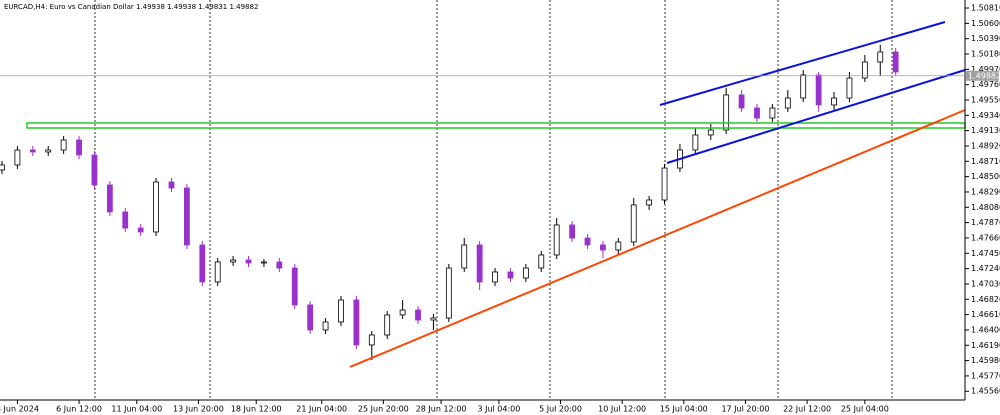 This screenshot has width=1000, height=415. What do you see at coordinates (985, 176) in the screenshot?
I see `y-tick-label: 1.48500` at bounding box center [985, 176].